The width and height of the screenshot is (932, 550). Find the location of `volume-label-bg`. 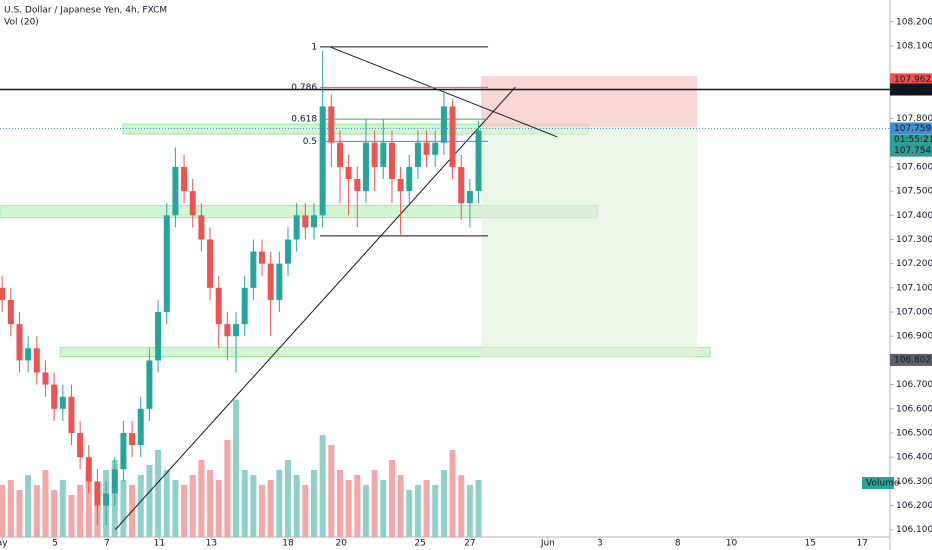

volume-label-bg is located at coordinates (878, 483).